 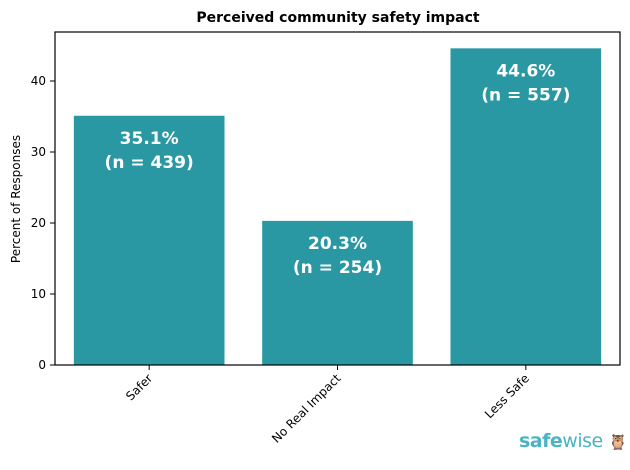 I want to click on data-label: (n = 439), so click(x=149, y=163).